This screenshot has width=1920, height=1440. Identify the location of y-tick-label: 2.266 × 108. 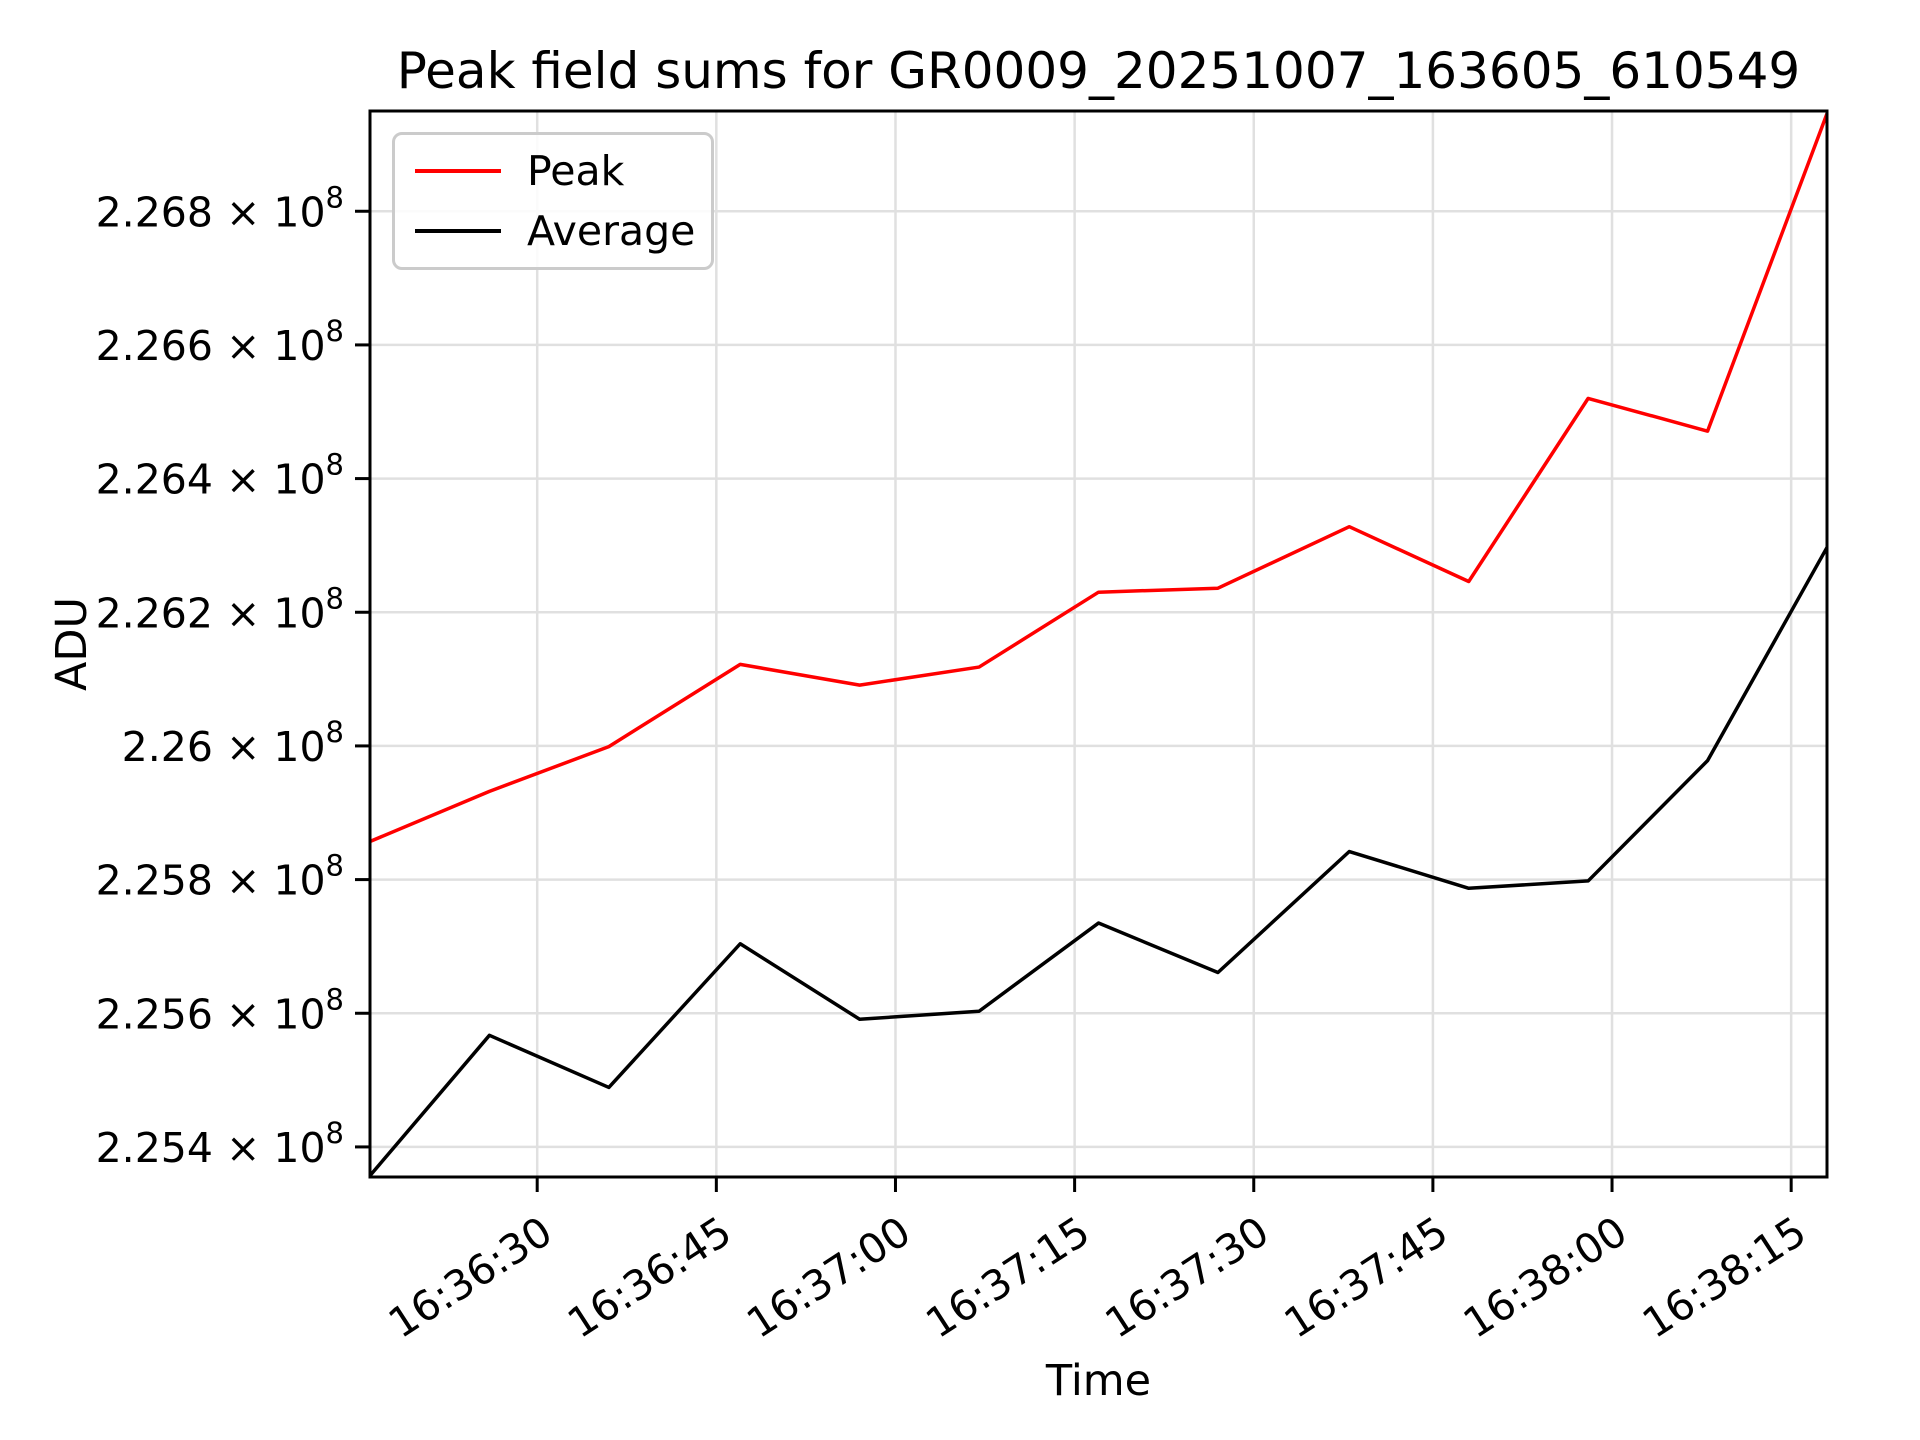
(220, 342).